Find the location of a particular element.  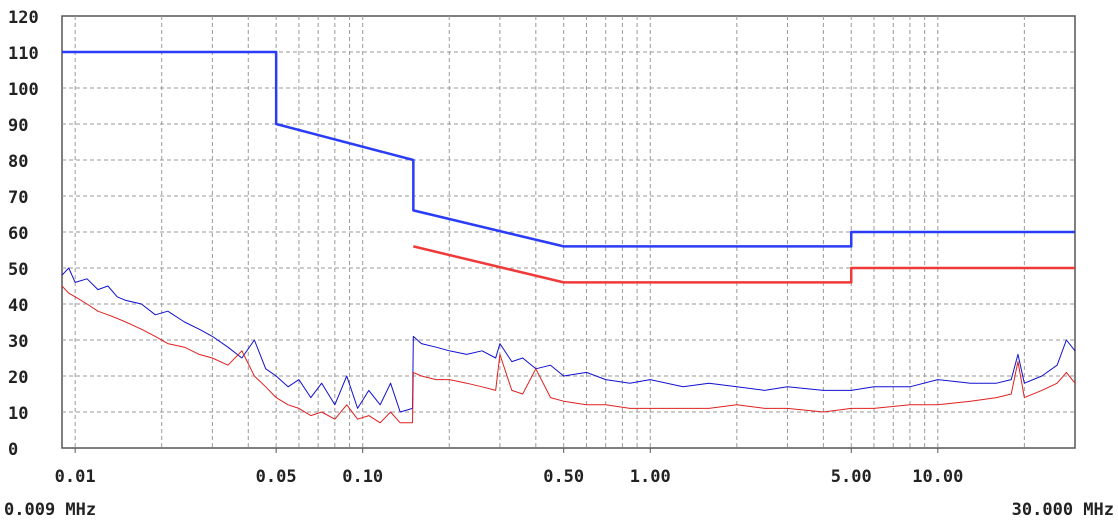

y-tick-label: 80 is located at coordinates (18, 162).